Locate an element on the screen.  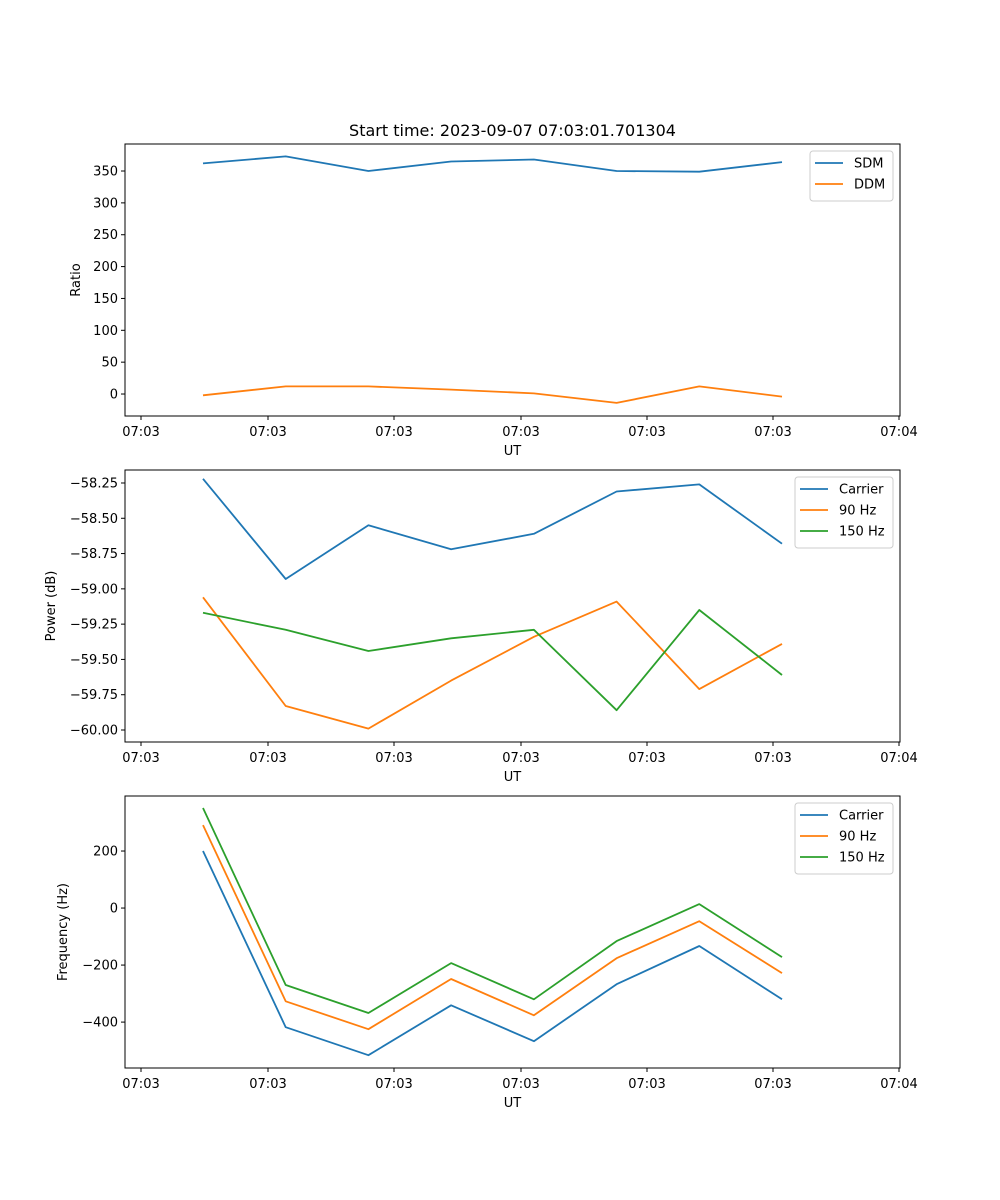
y-tick-label: 300 is located at coordinates (105, 203).